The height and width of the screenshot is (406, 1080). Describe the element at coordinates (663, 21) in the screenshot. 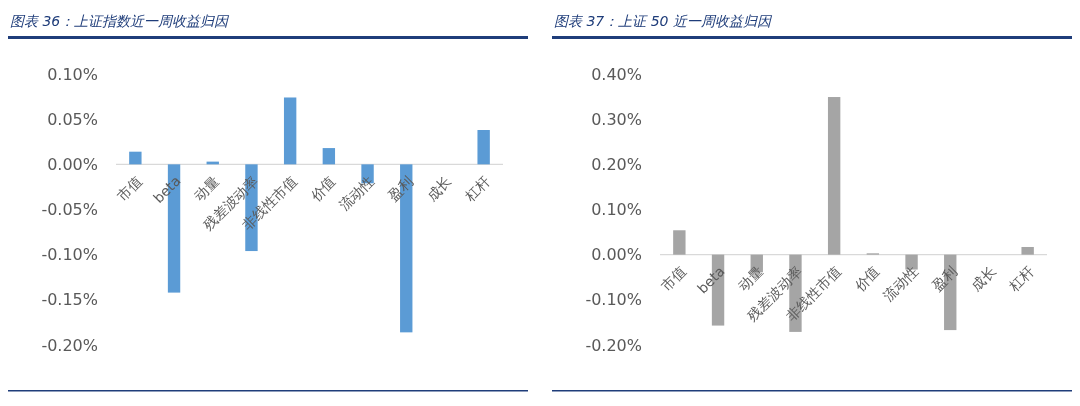

I see `chart-title: 图表 37：上证 50 近一周收益归因` at that location.